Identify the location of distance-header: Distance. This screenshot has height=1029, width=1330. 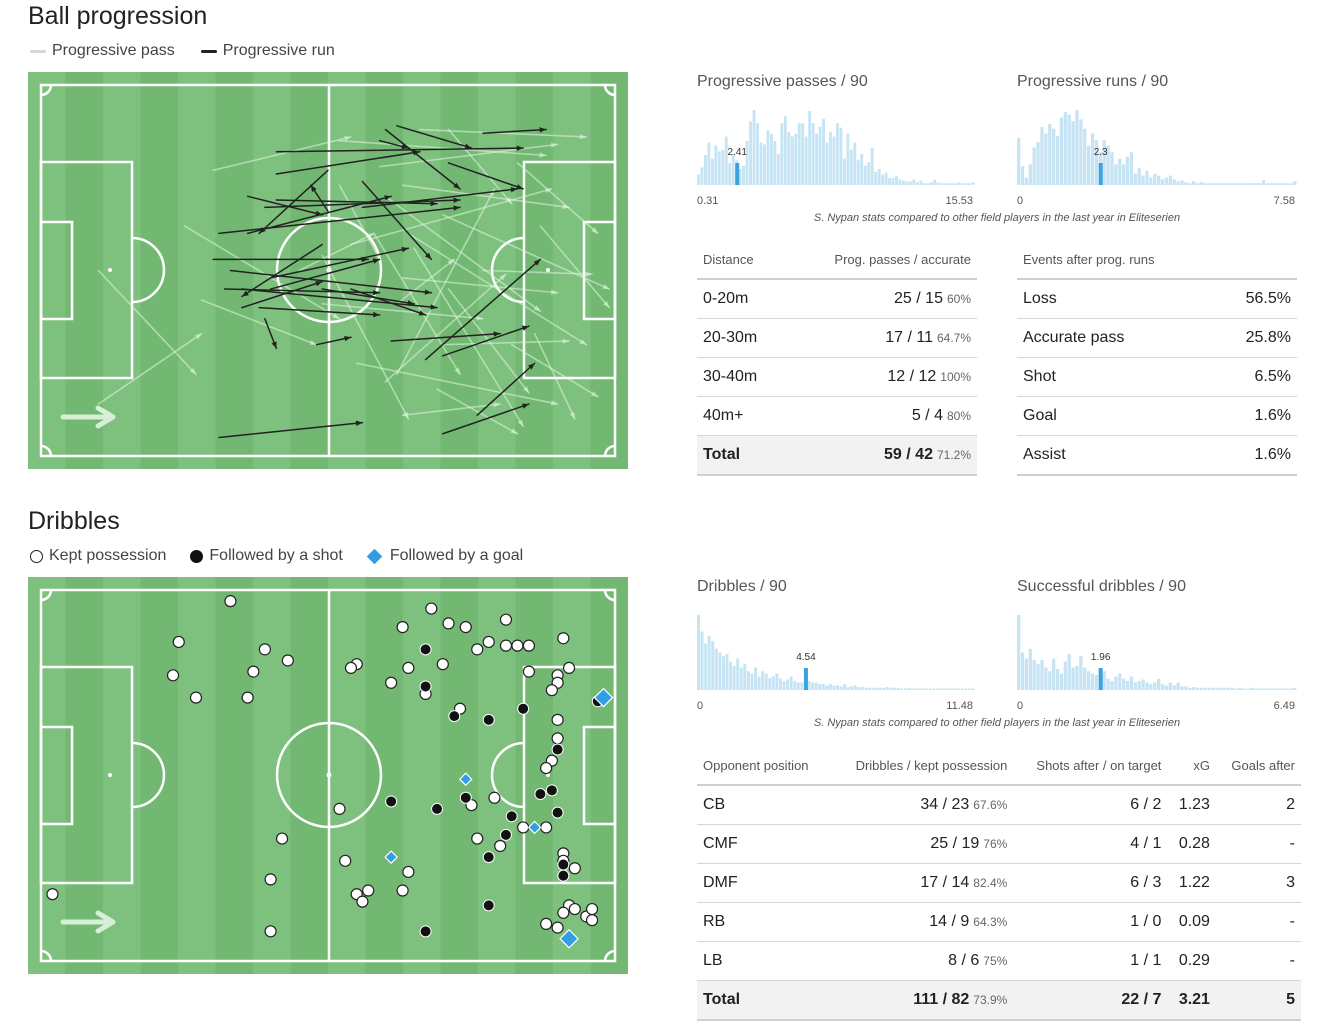
(740, 260).